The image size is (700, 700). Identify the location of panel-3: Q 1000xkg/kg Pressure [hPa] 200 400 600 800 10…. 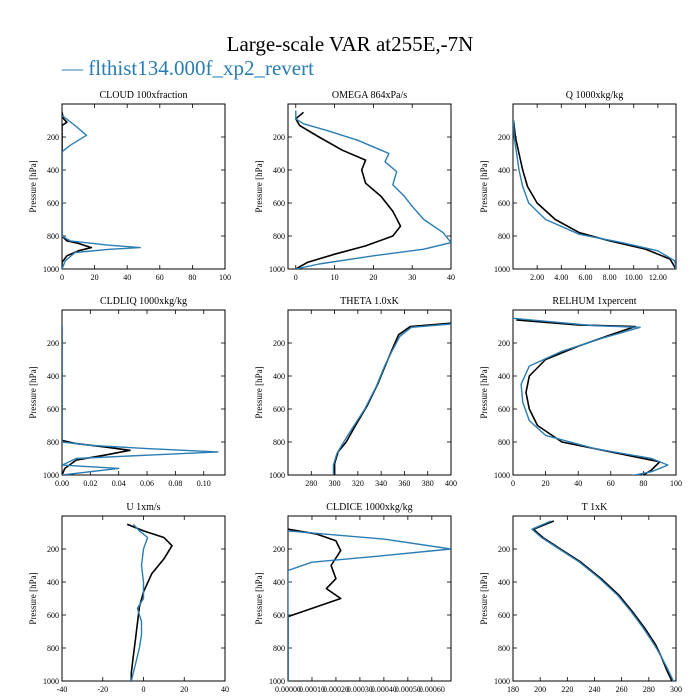
(578, 186).